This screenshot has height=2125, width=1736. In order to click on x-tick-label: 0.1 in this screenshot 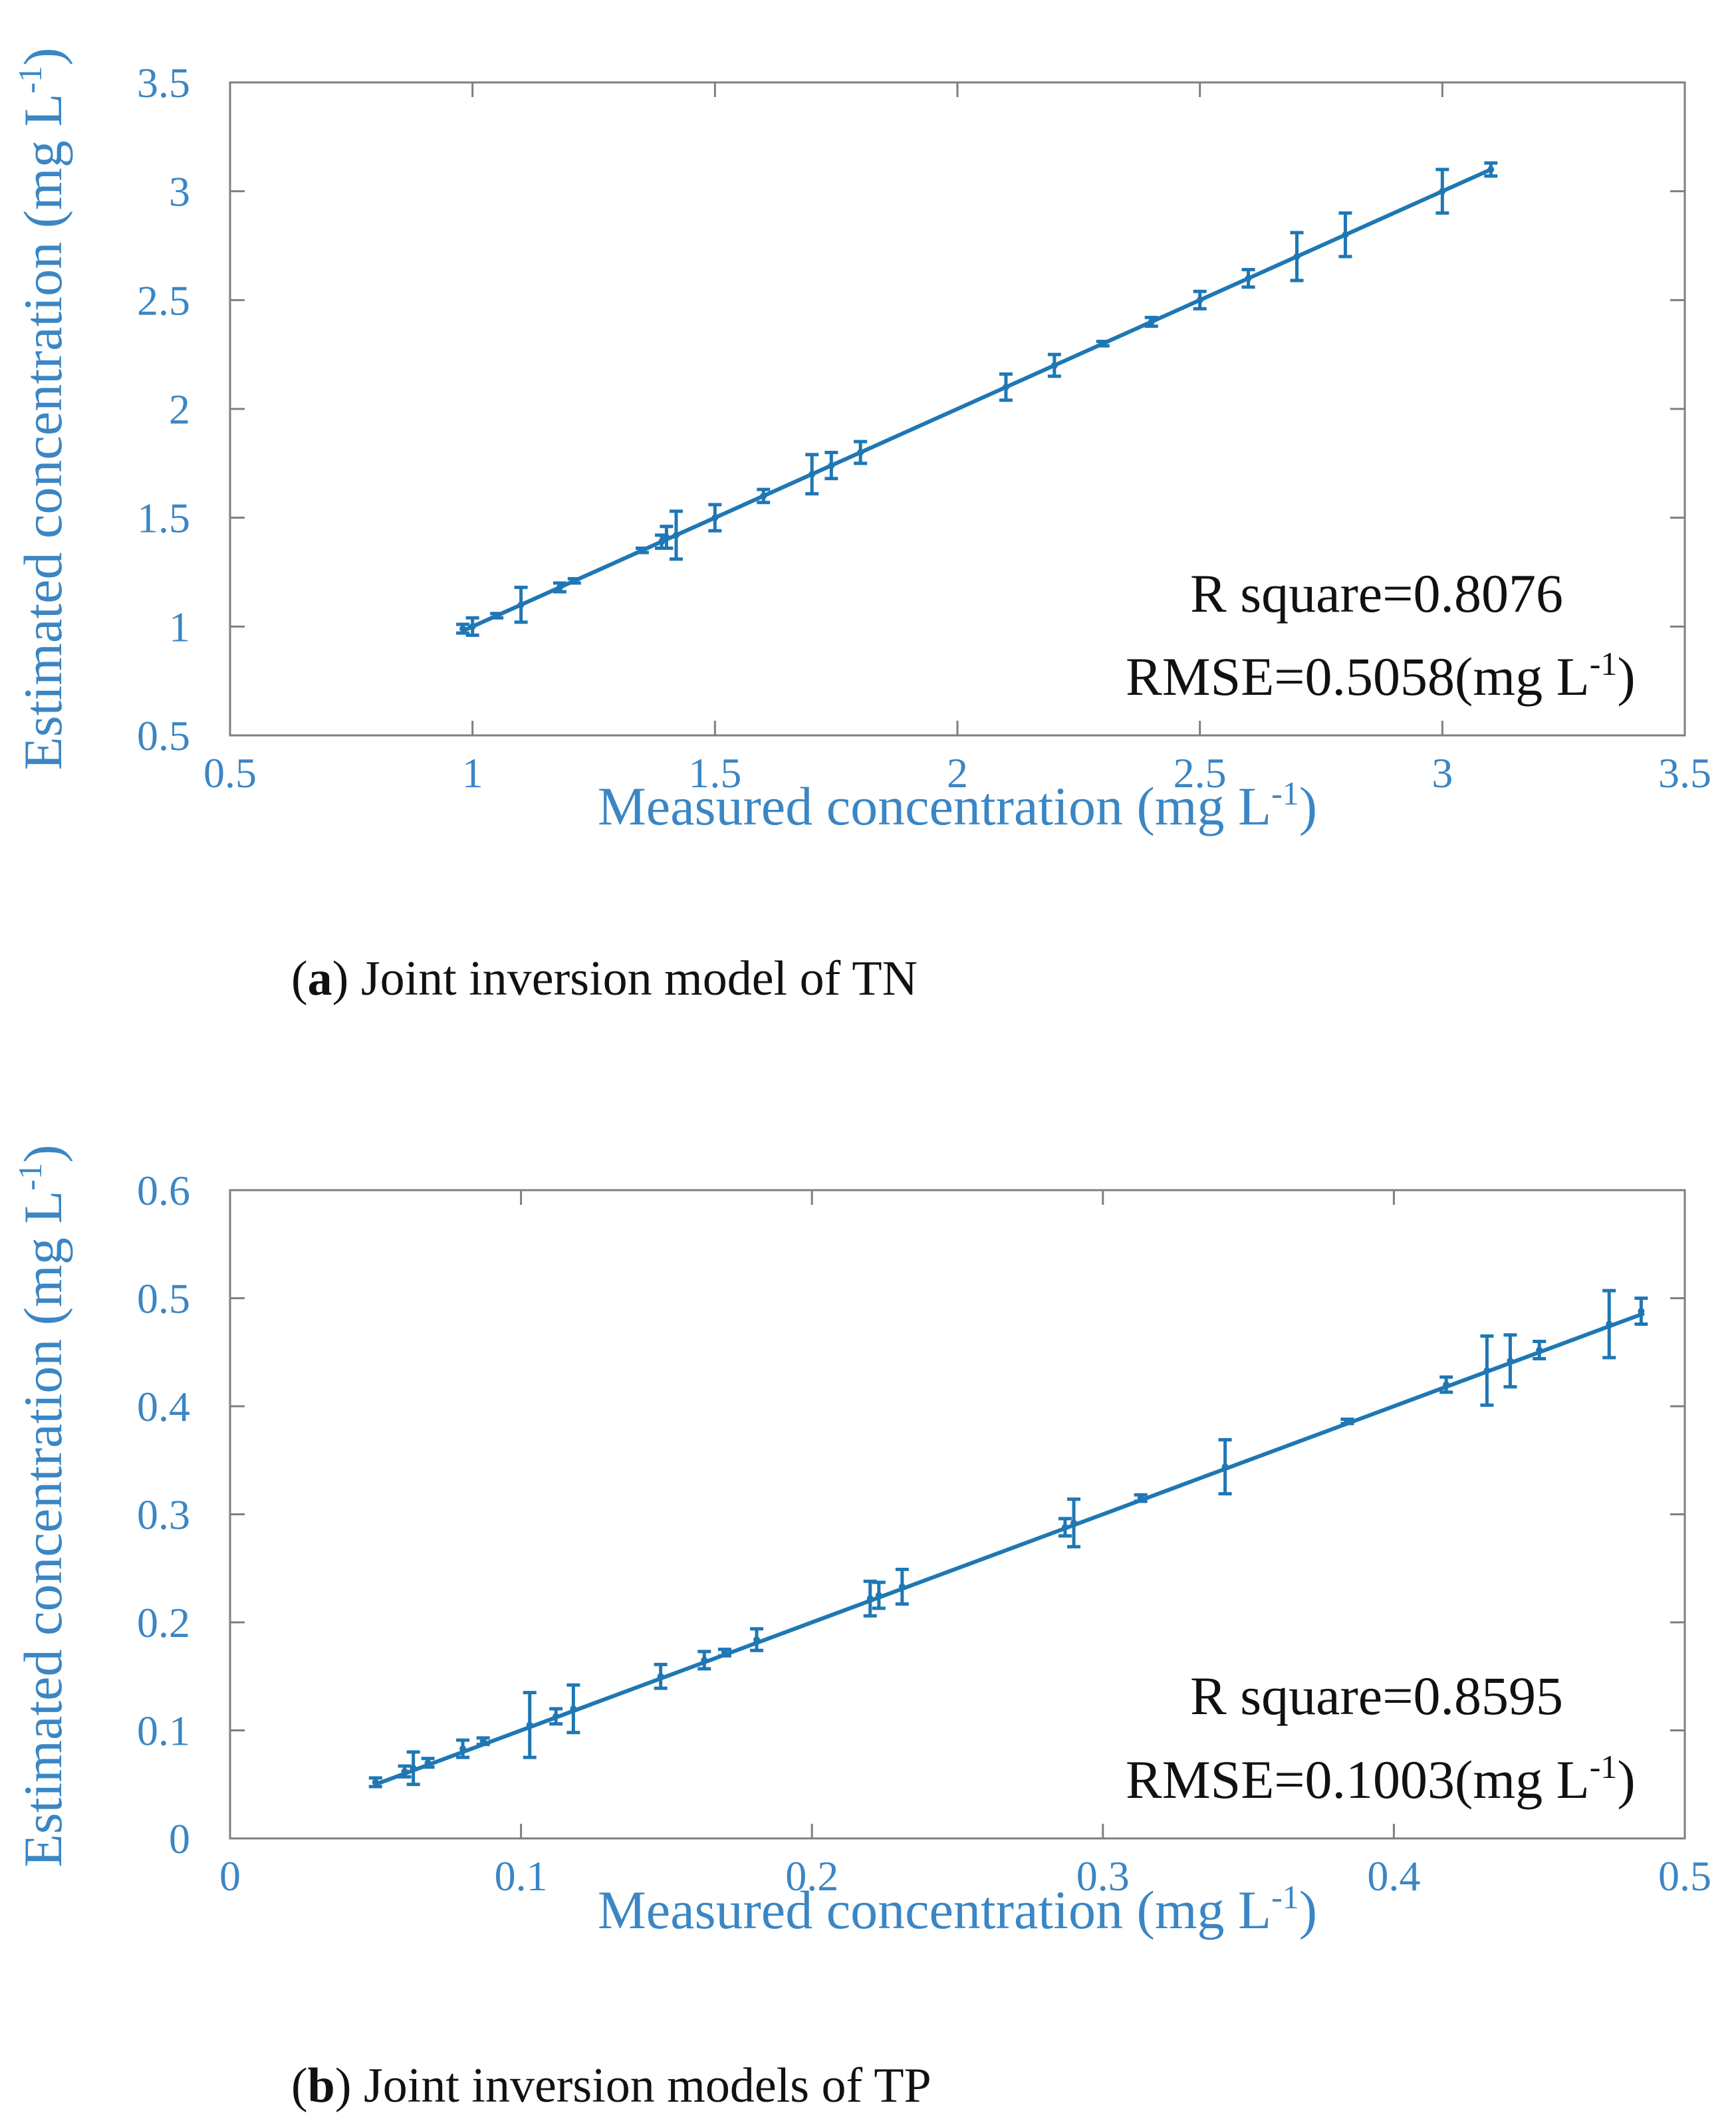, I will do `click(521, 1876)`.